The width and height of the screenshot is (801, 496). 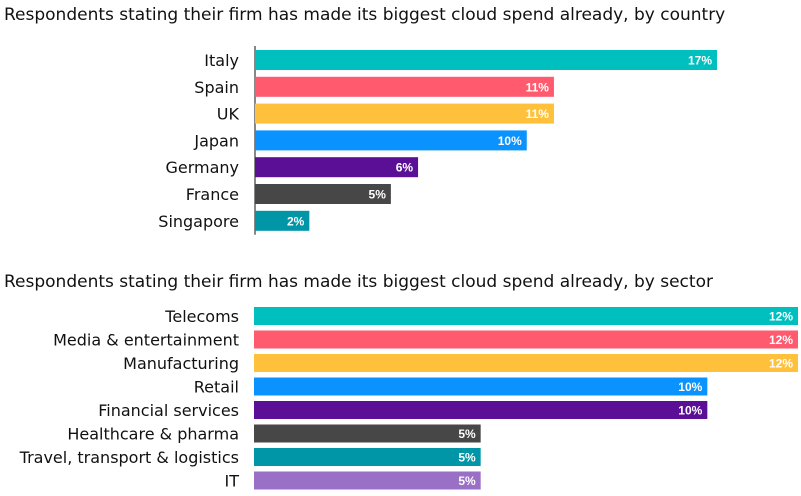 I want to click on bar-japan, so click(x=391, y=140).